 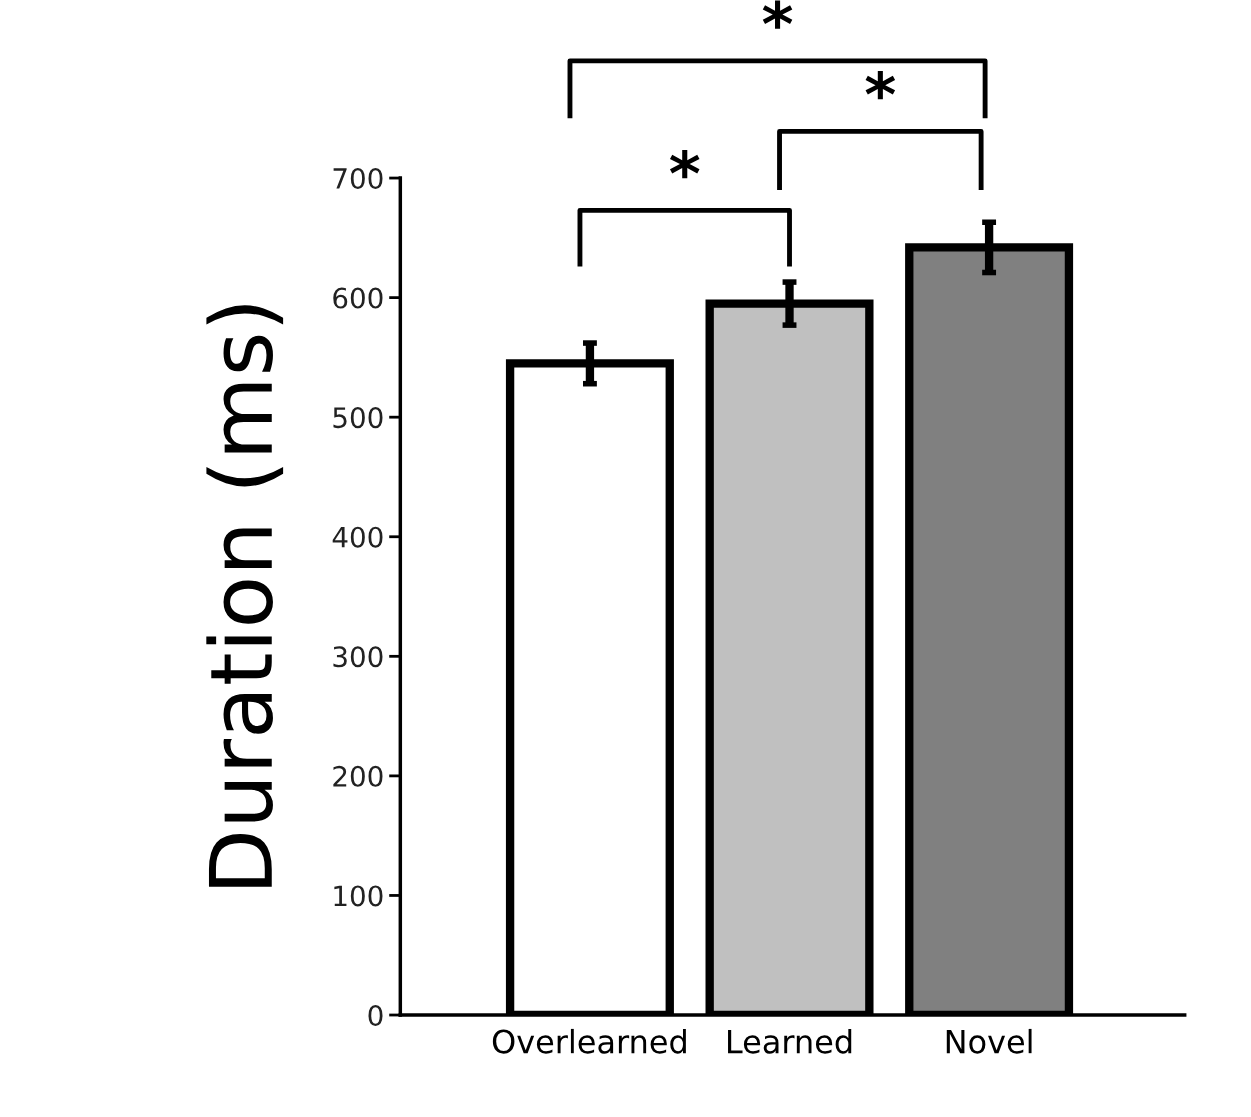 What do you see at coordinates (358, 657) in the screenshot?
I see `y-tick-label: 300` at bounding box center [358, 657].